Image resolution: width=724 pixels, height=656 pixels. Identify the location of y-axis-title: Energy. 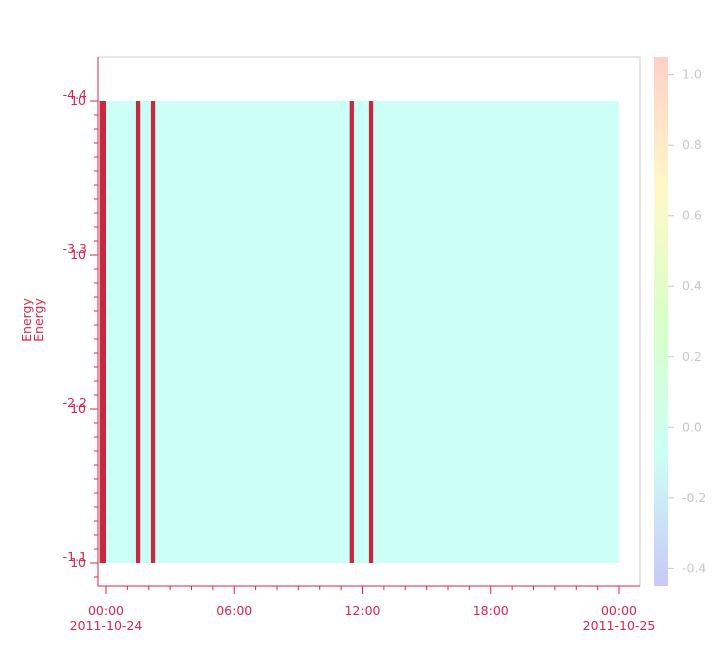
(26, 320).